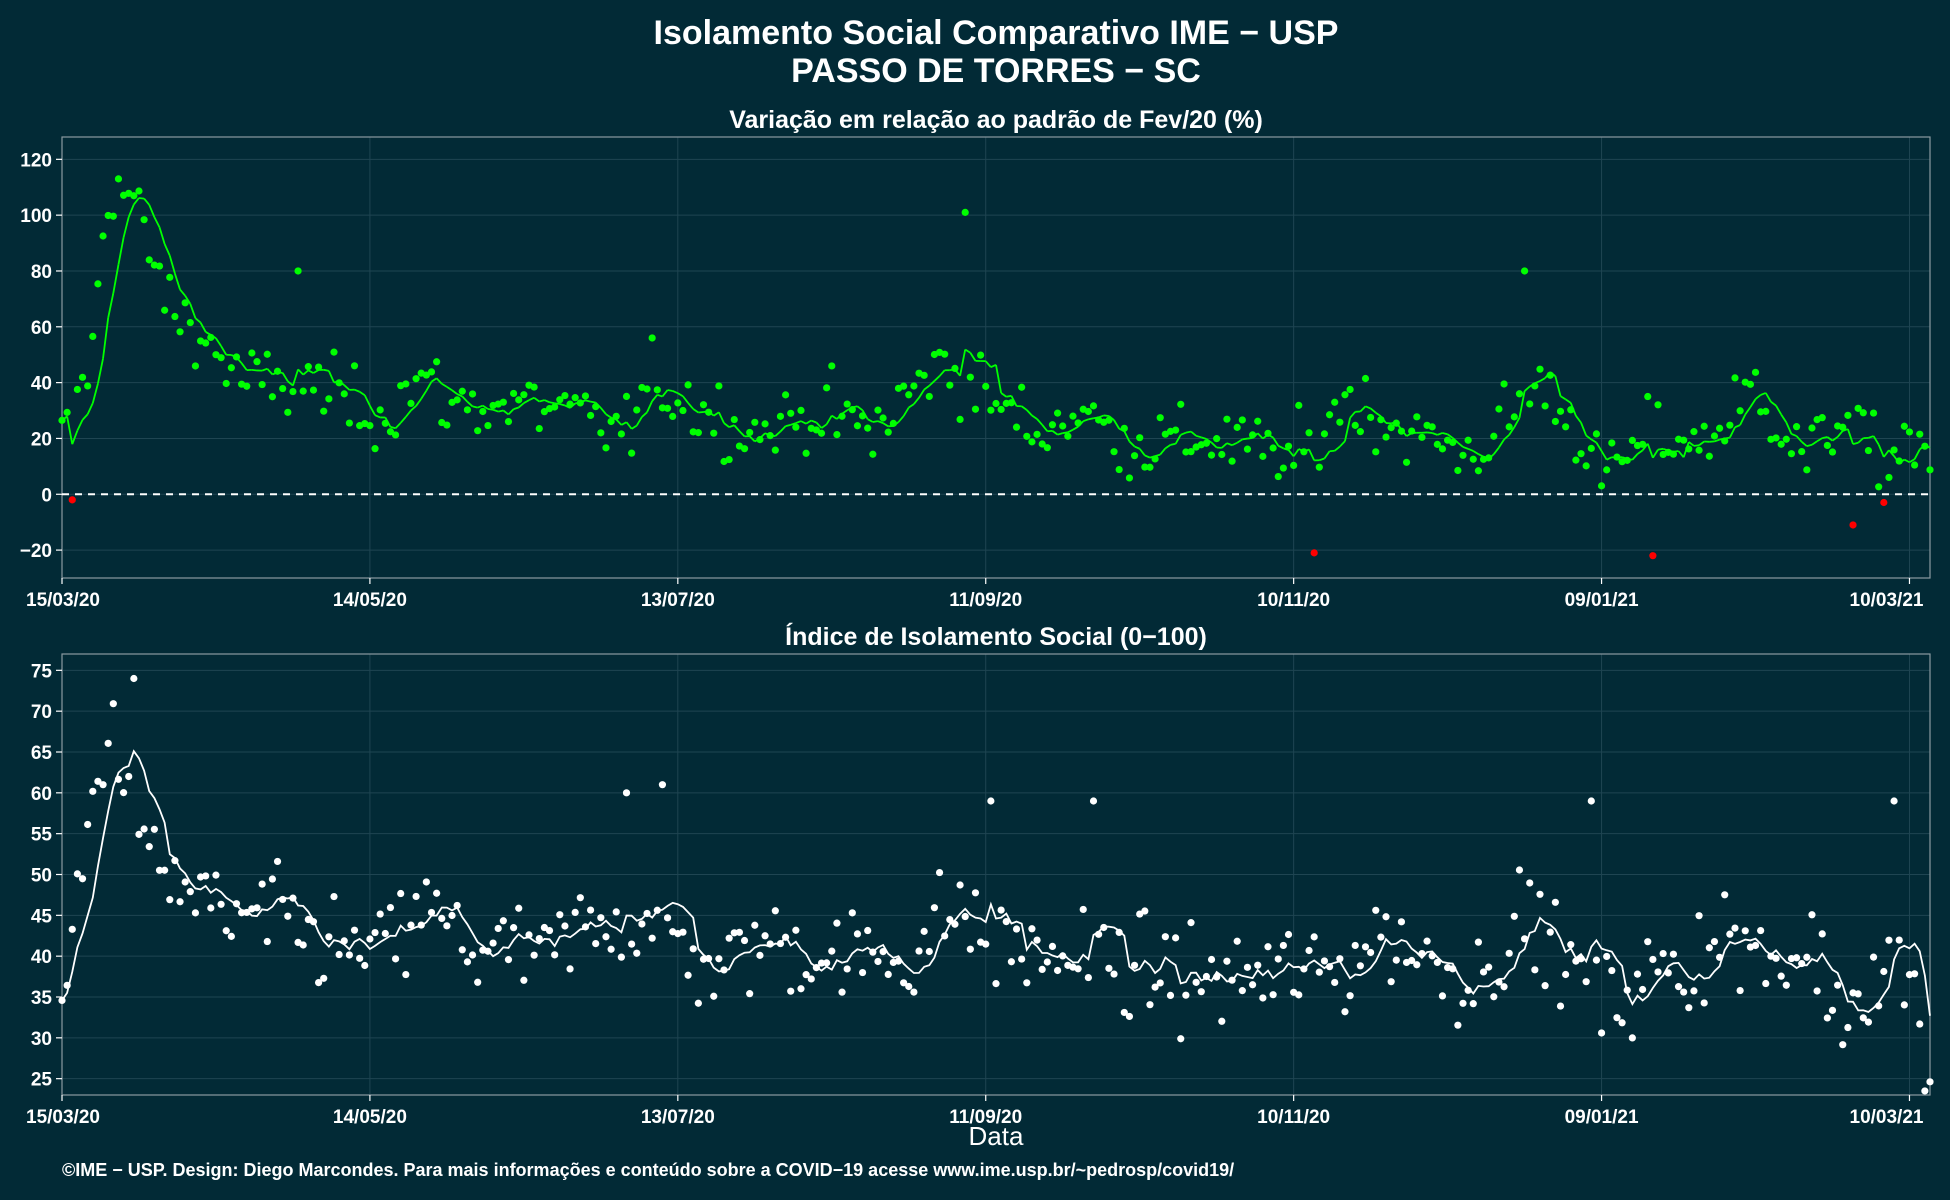 This screenshot has height=1200, width=1950. Describe the element at coordinates (1293, 600) in the screenshot. I see `x-tick-label: 10/11/20` at that location.